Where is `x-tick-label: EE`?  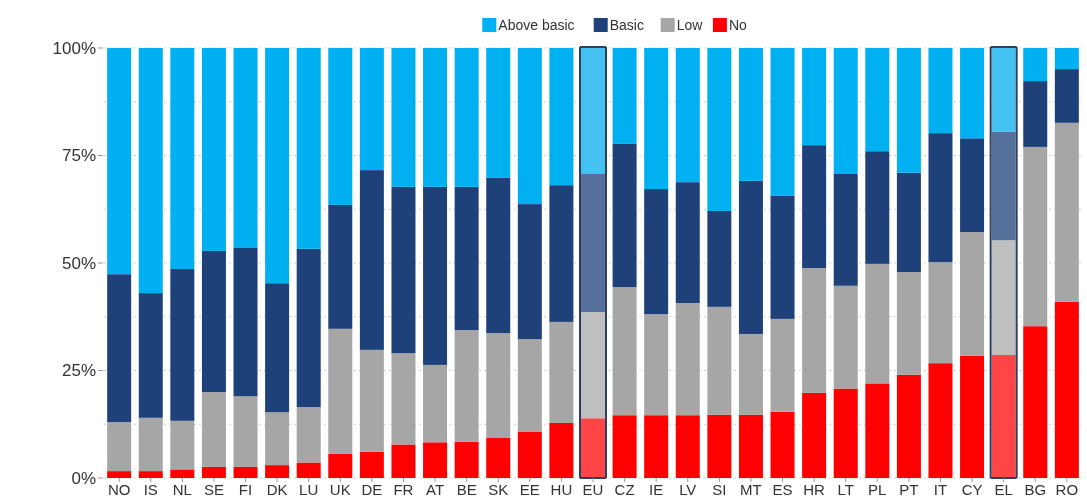 x-tick-label: EE is located at coordinates (529, 489).